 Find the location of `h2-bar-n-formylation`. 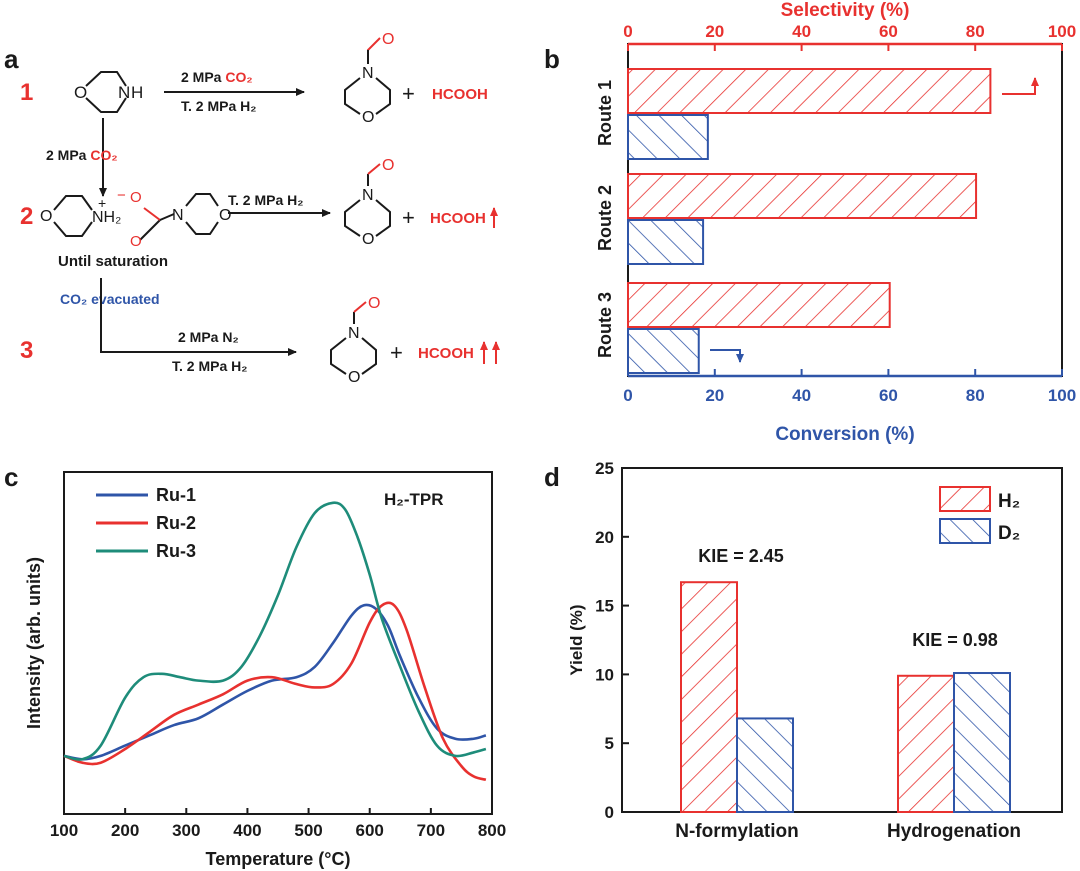

h2-bar-n-formylation is located at coordinates (709, 697).